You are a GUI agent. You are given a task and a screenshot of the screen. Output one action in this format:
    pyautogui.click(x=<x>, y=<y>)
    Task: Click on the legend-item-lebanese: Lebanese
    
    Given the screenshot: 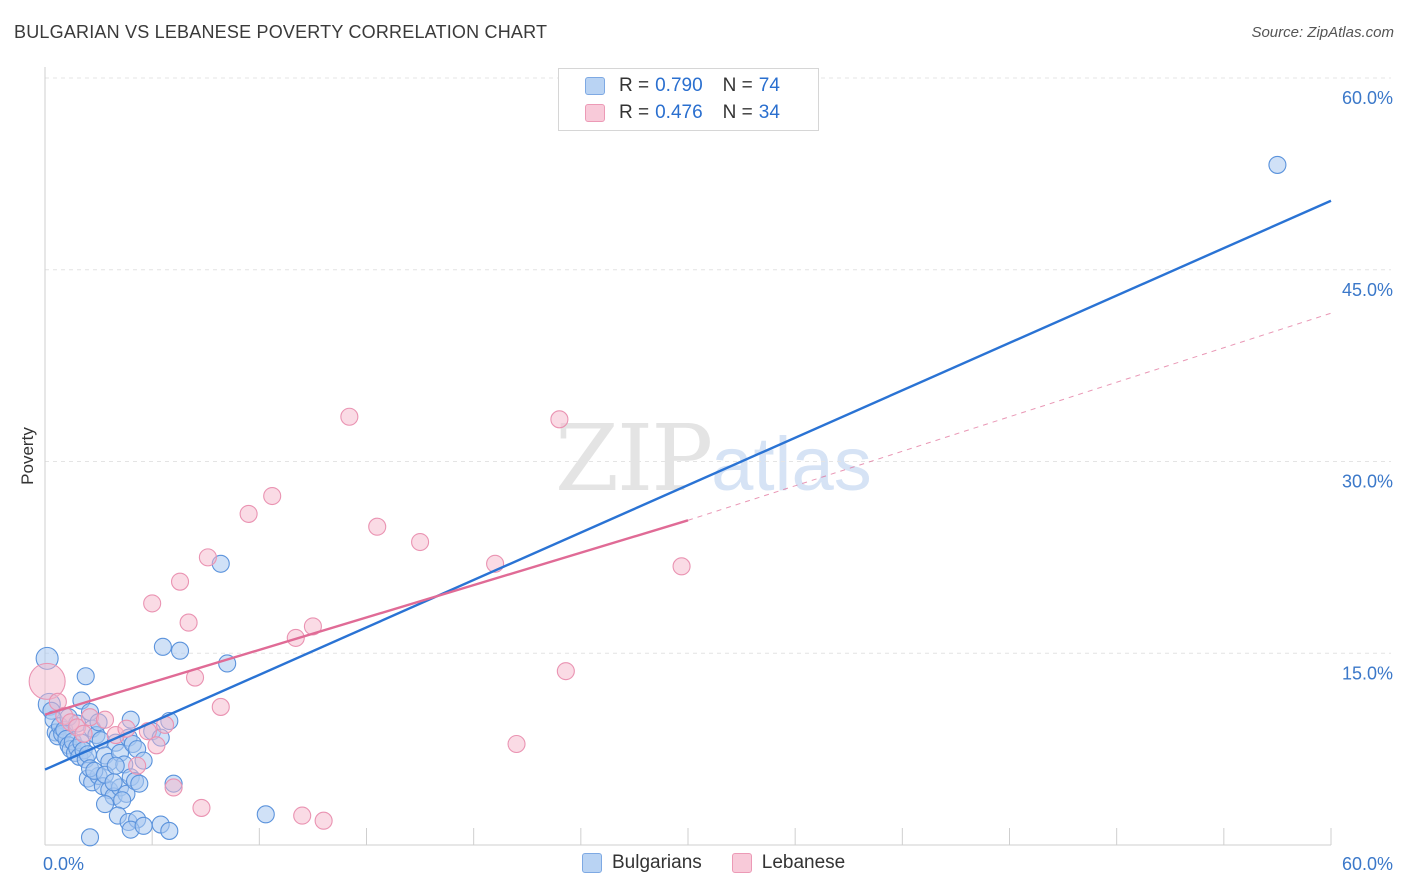 What is the action you would take?
    pyautogui.click(x=788, y=863)
    